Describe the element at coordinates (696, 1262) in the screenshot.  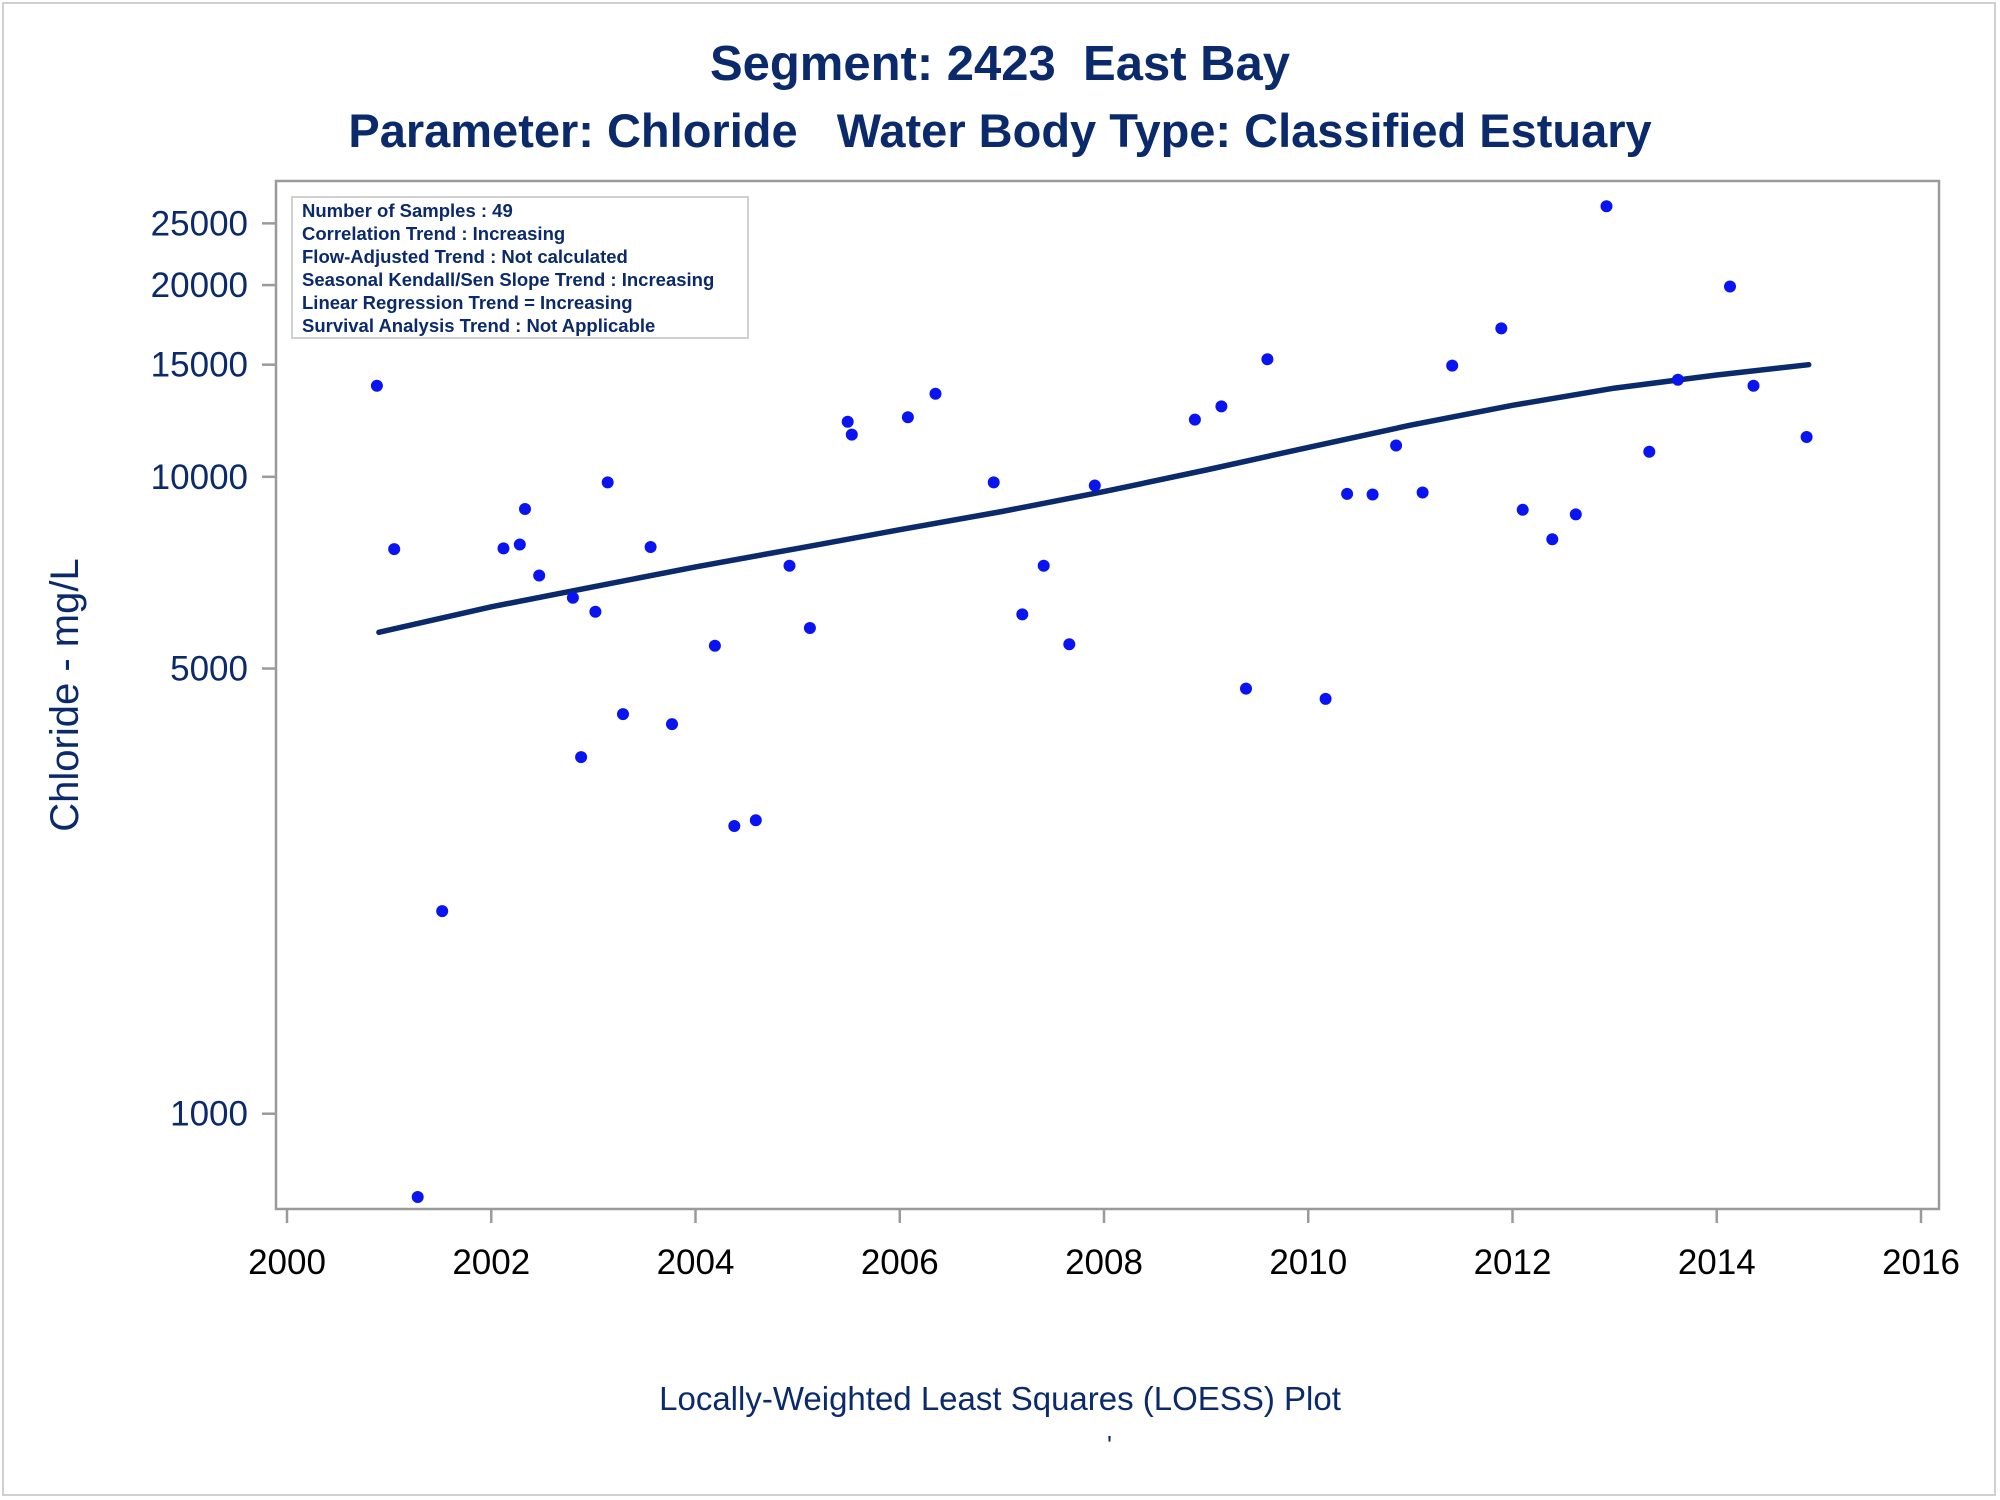
I see `x-tick-label: 2004` at that location.